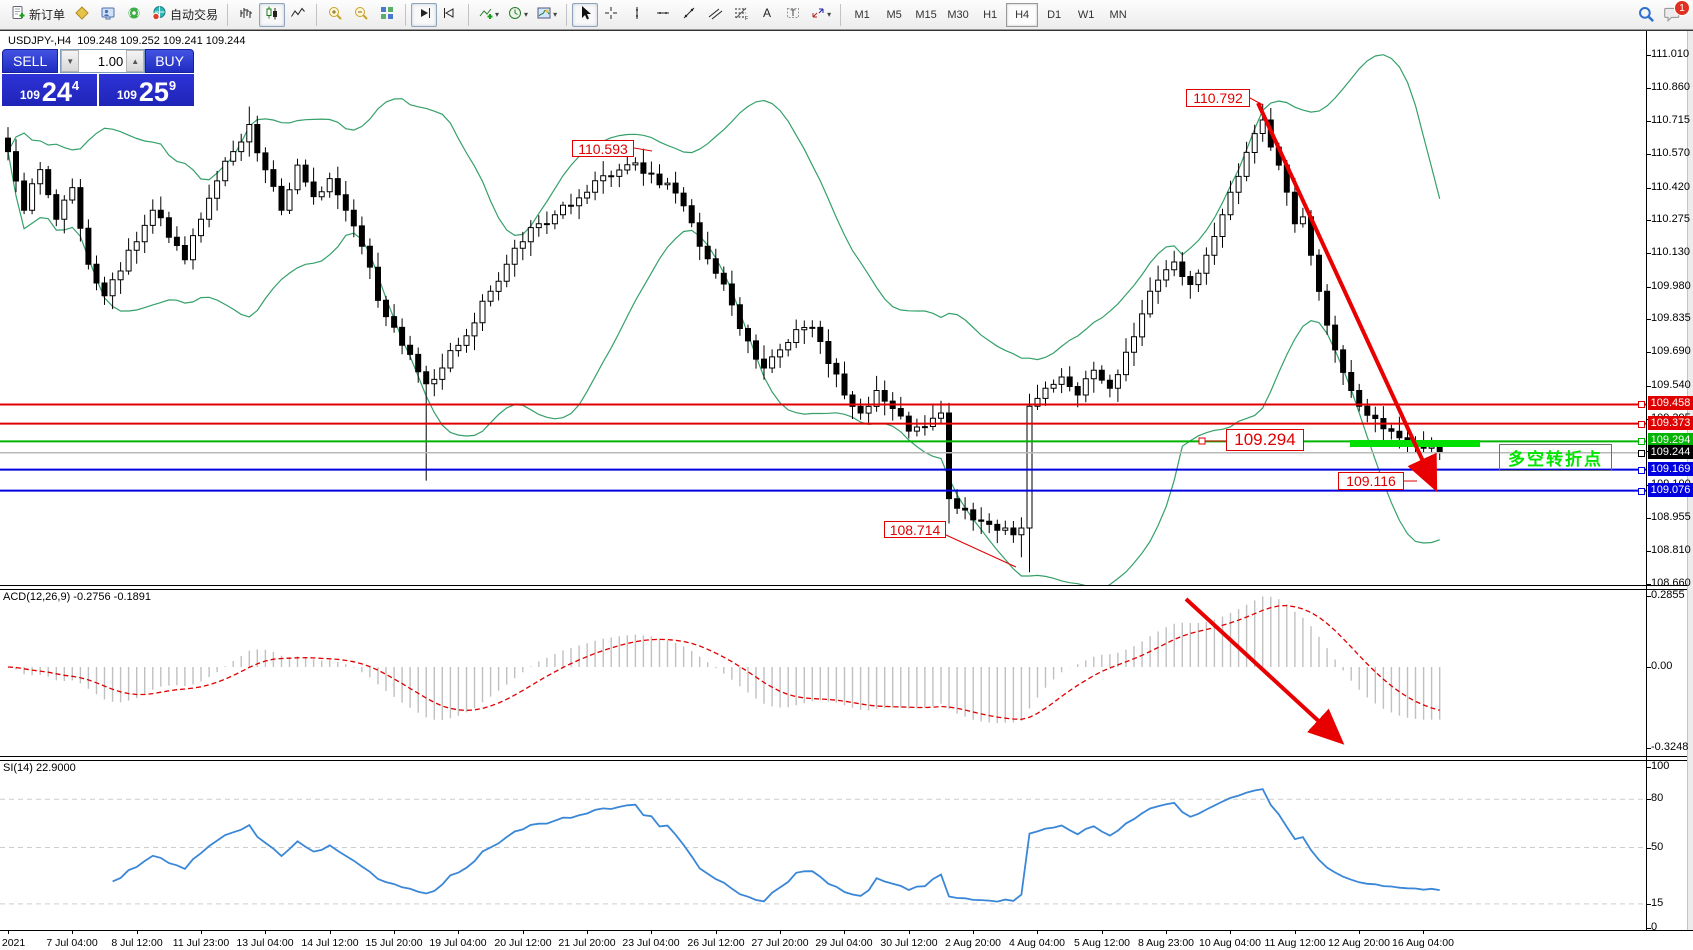  What do you see at coordinates (70, 61) in the screenshot?
I see `volume-decrease-button: ▼` at bounding box center [70, 61].